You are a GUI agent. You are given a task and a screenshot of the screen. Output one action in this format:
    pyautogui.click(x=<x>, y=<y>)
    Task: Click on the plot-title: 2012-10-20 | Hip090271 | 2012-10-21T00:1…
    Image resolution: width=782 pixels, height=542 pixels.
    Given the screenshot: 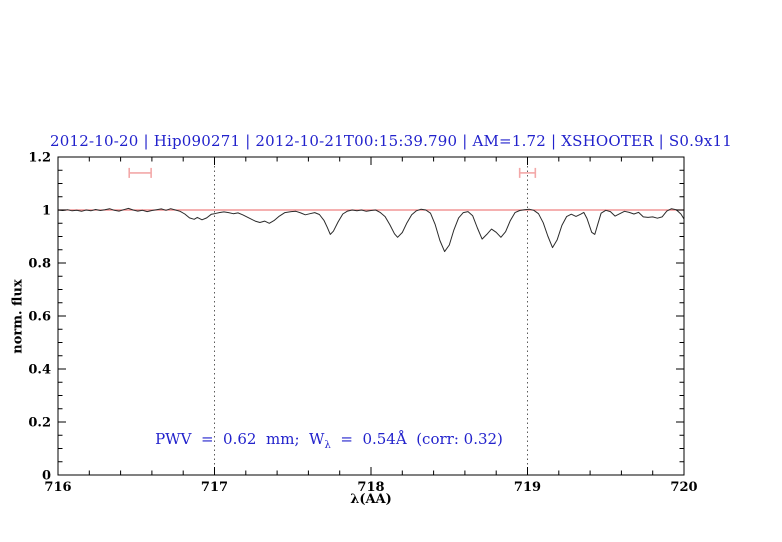 What is the action you would take?
    pyautogui.click(x=391, y=141)
    